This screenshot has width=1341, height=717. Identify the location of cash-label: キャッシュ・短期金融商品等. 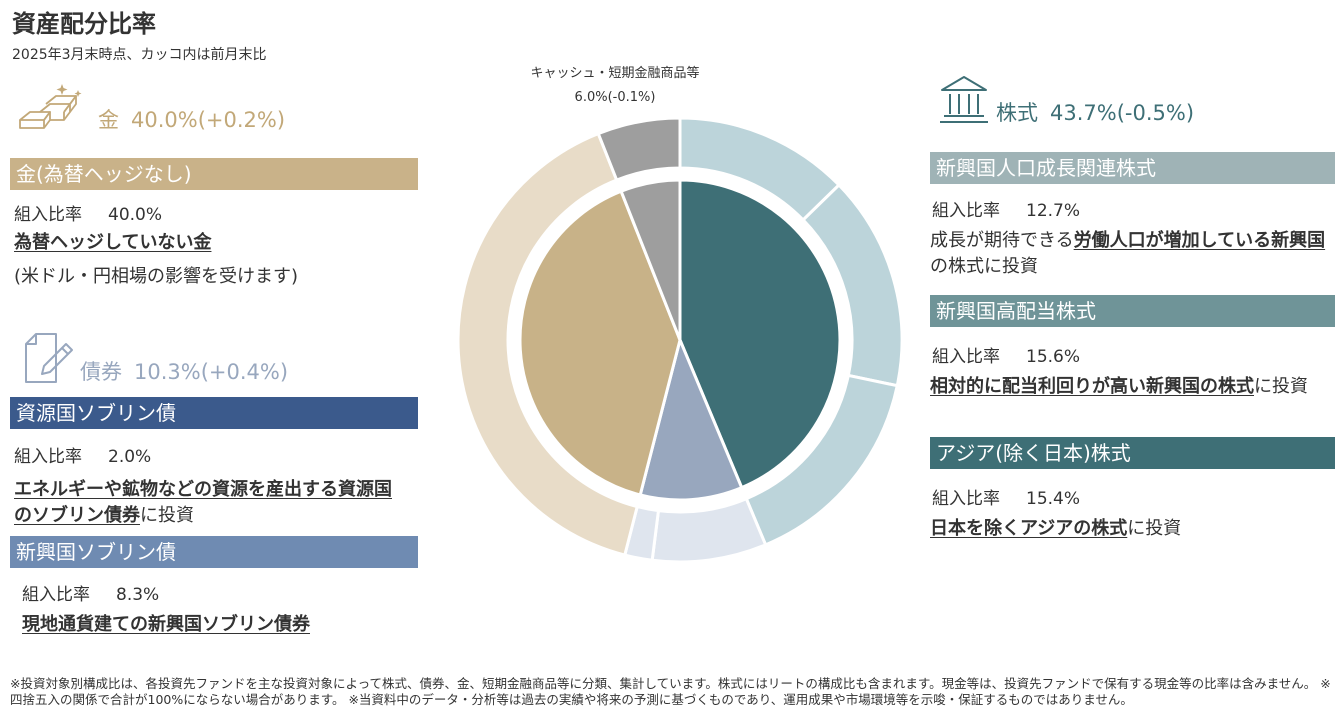
(615, 73).